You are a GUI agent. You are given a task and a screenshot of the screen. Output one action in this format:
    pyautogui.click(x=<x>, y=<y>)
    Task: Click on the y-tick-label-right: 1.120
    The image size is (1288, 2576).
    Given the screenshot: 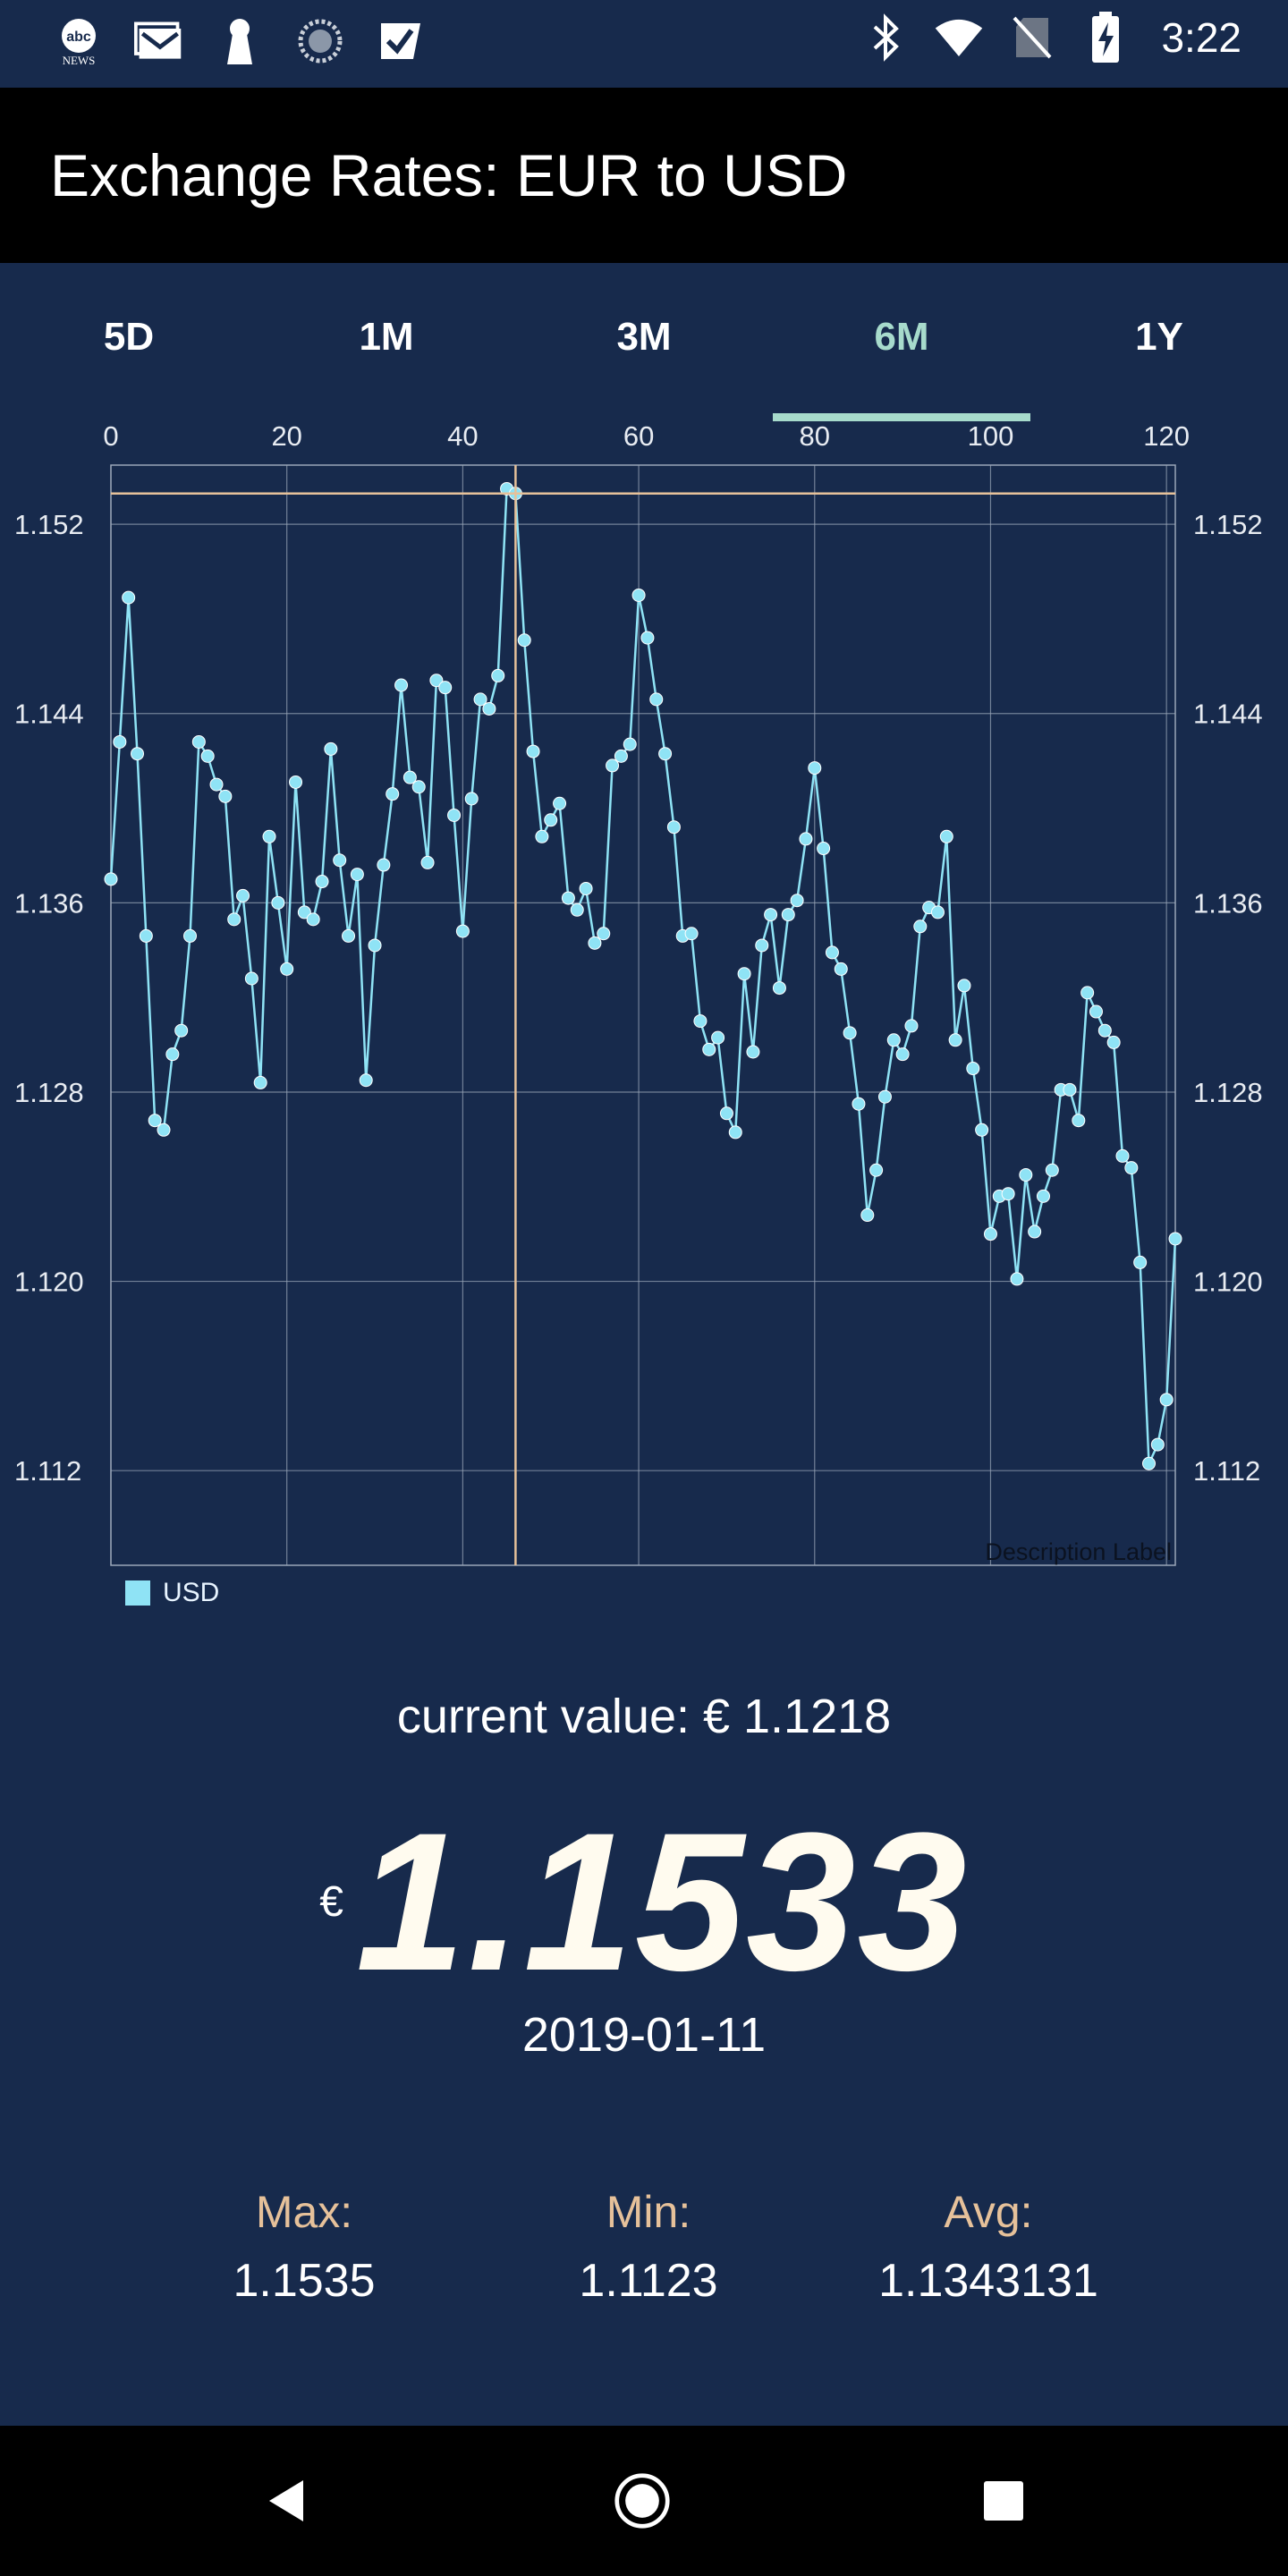 What is the action you would take?
    pyautogui.click(x=1228, y=1282)
    